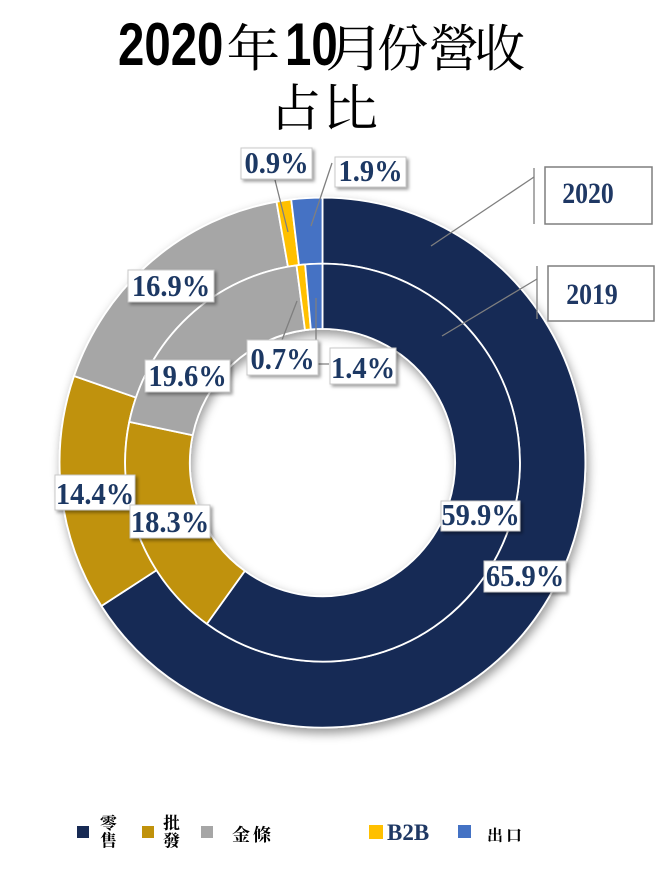 This screenshot has width=659, height=872. What do you see at coordinates (311, 45) in the screenshot?
I see `svg-text: 10` at bounding box center [311, 45].